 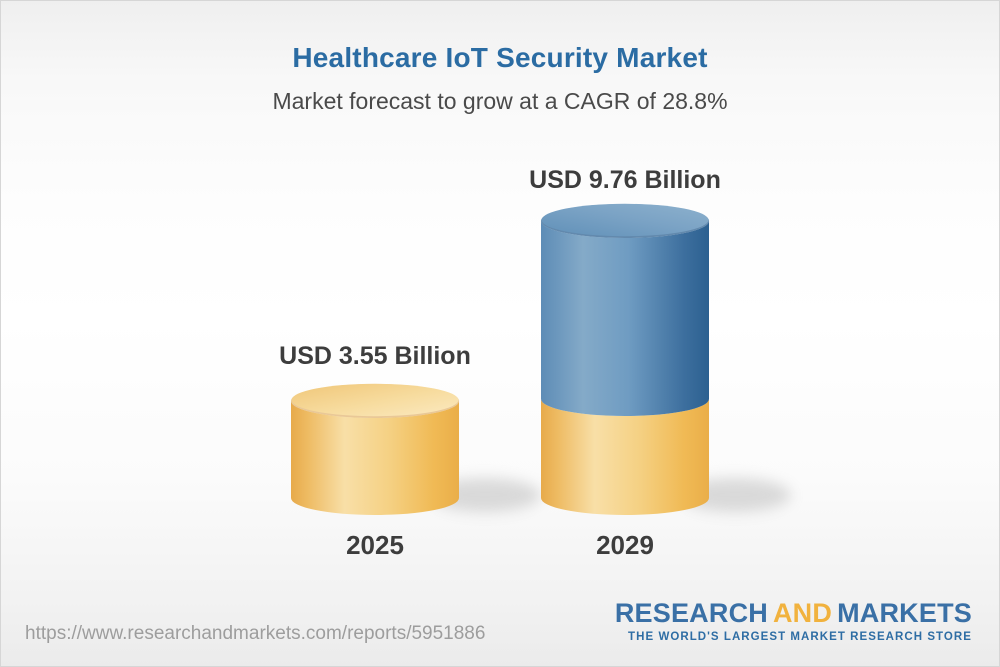 I want to click on page-title: Healthcare IoT Security Market, so click(x=500, y=57).